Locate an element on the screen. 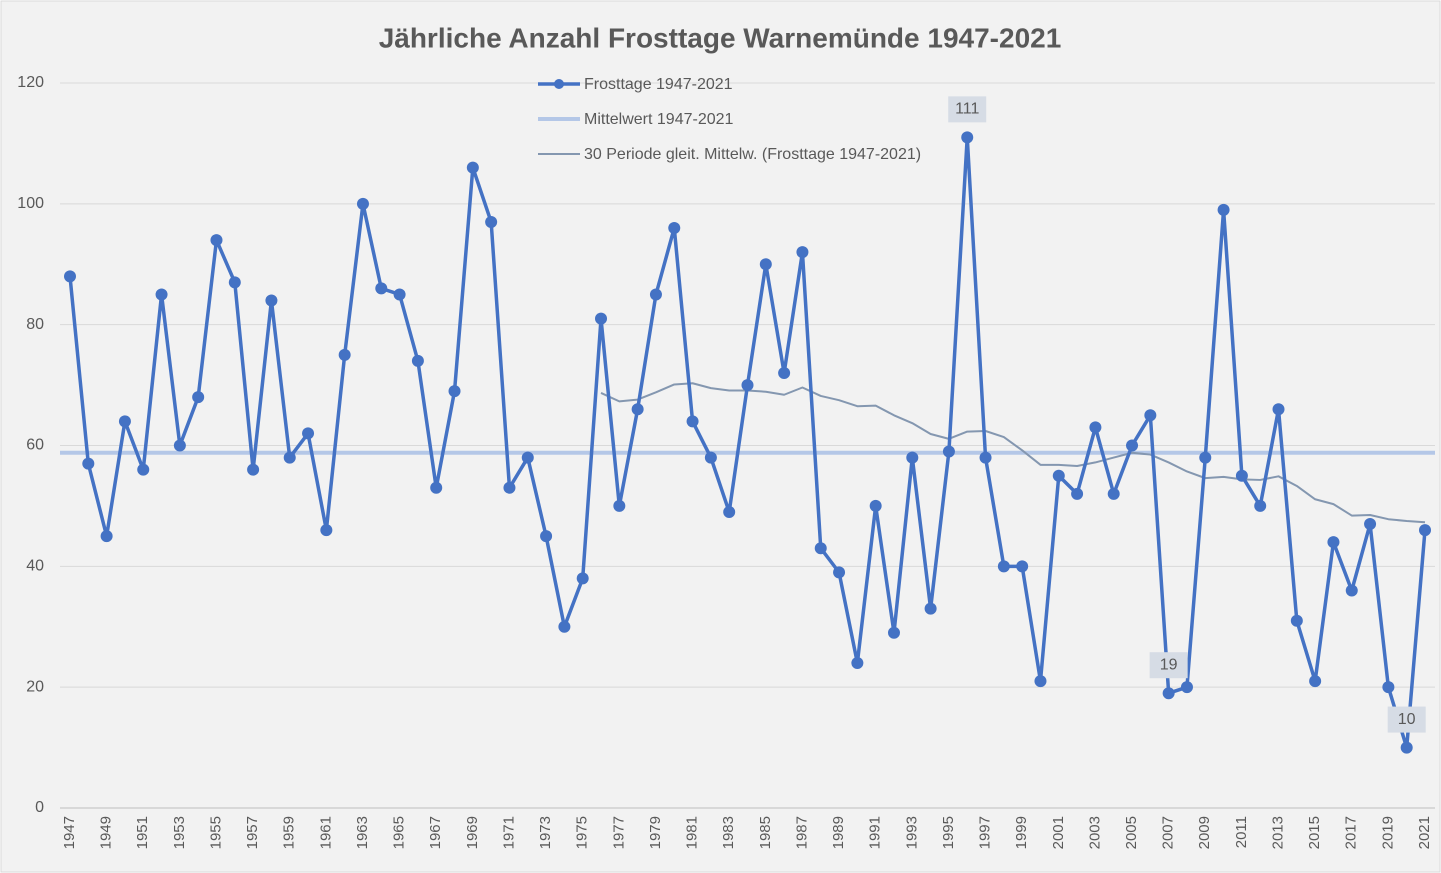 Image resolution: width=1441 pixels, height=873 pixels. x-tick-label: 1975 is located at coordinates (582, 832).